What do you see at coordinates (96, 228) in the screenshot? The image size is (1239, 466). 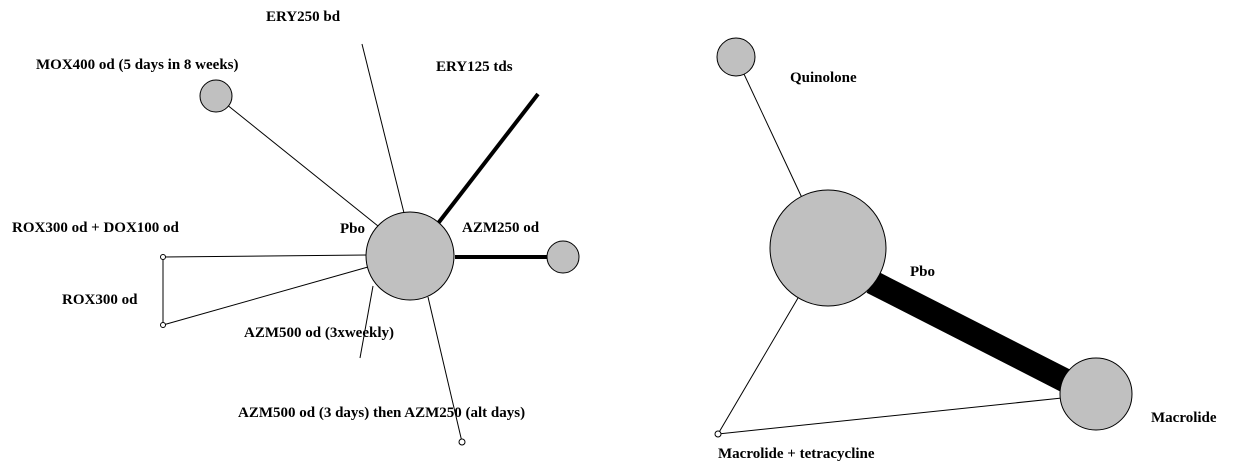 I see `label-roxdox: ROX300 od + DOX100 od` at bounding box center [96, 228].